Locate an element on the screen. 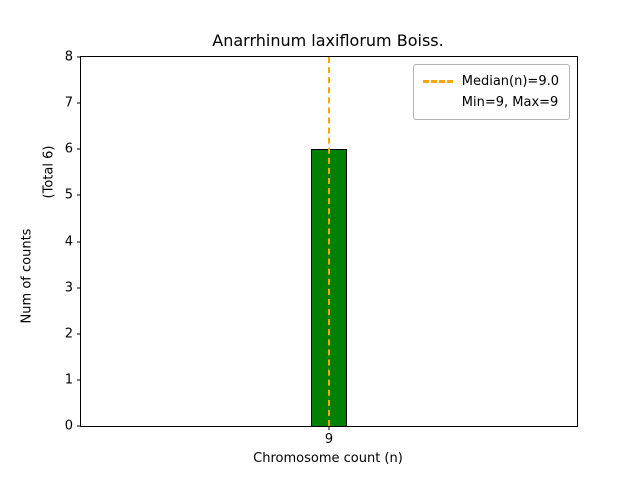 This screenshot has height=480, width=640. empty-legend-symbol is located at coordinates (438, 102).